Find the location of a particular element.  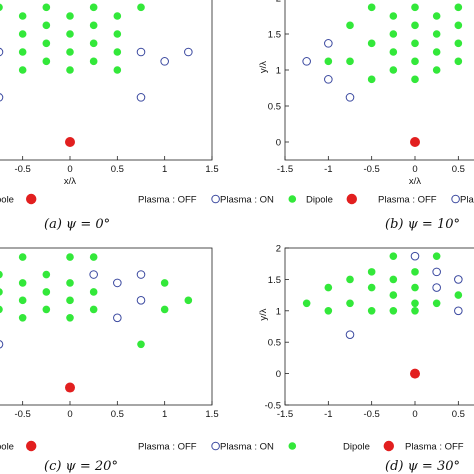

y-tick-label: 1 is located at coordinates (278, 71).